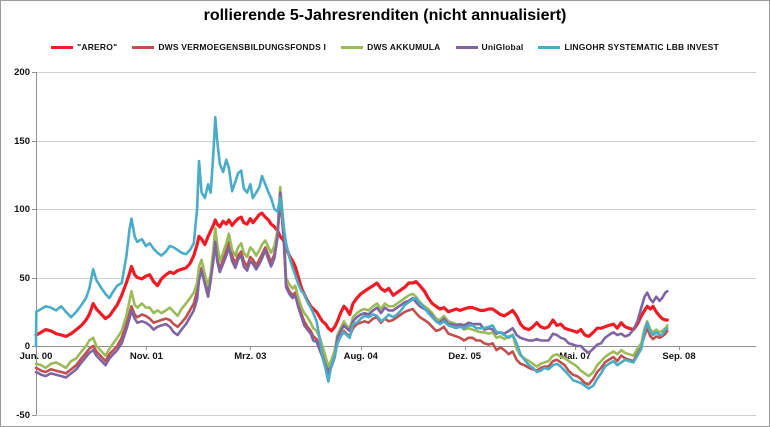 The image size is (770, 427). Describe the element at coordinates (549, 47) in the screenshot. I see `legend-swatch-lingohr-systematic-lbb-invest` at that location.